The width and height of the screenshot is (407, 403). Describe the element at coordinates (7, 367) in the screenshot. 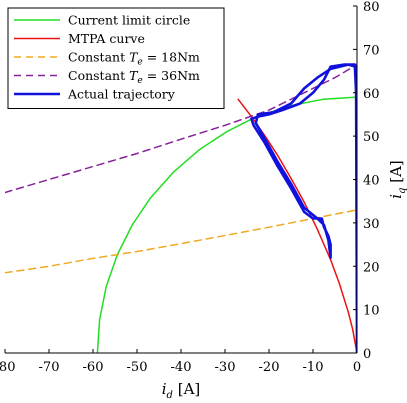

I see `x-tick-label: -80` at that location.